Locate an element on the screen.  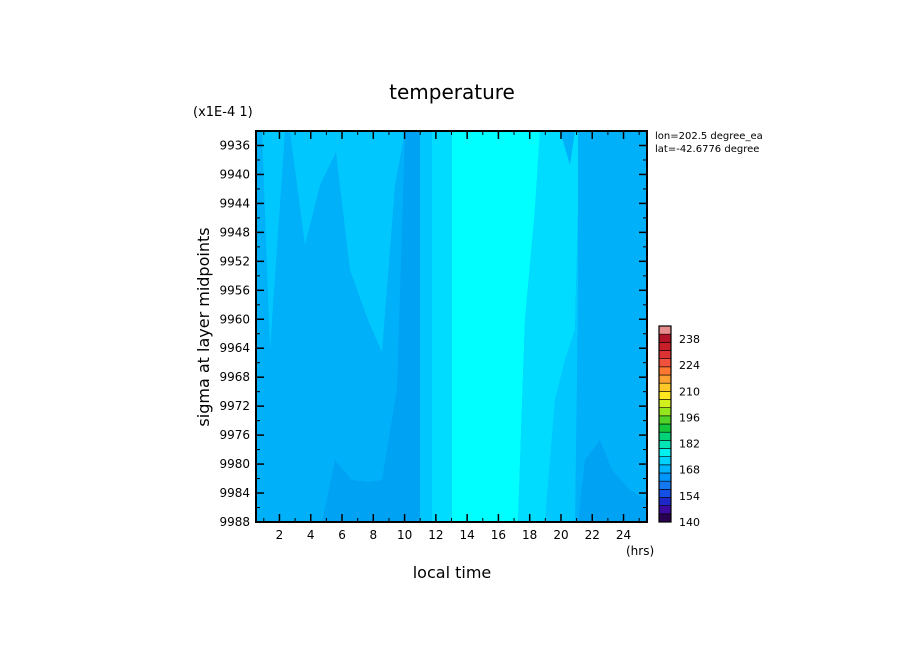
y-tick-label: 9948 is located at coordinates (234, 232).